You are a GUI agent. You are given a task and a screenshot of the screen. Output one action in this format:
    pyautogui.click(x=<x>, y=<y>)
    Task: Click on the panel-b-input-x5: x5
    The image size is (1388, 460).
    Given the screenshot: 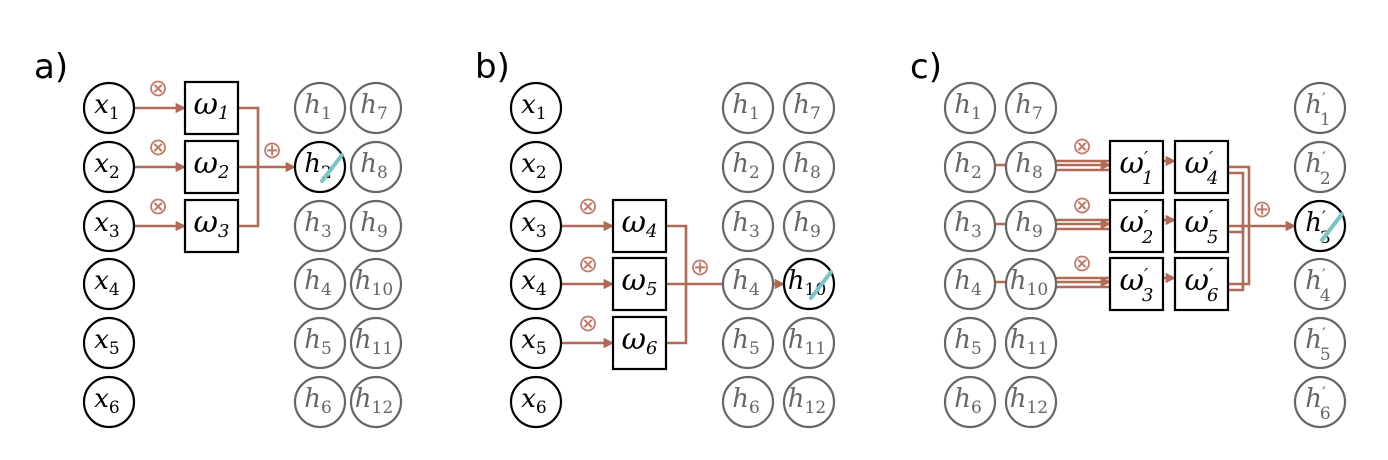 What is the action you would take?
    pyautogui.click(x=536, y=343)
    